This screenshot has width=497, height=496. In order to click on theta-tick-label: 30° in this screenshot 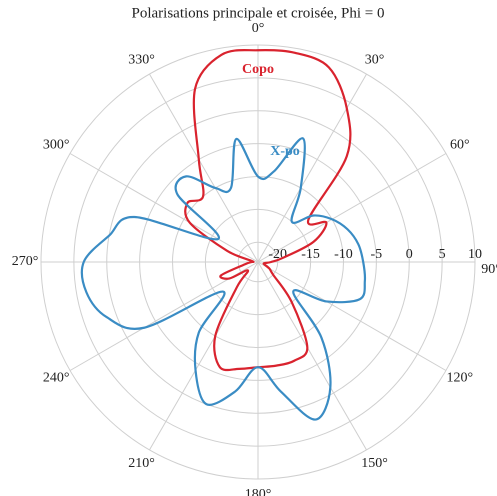, I will do `click(375, 59)`.